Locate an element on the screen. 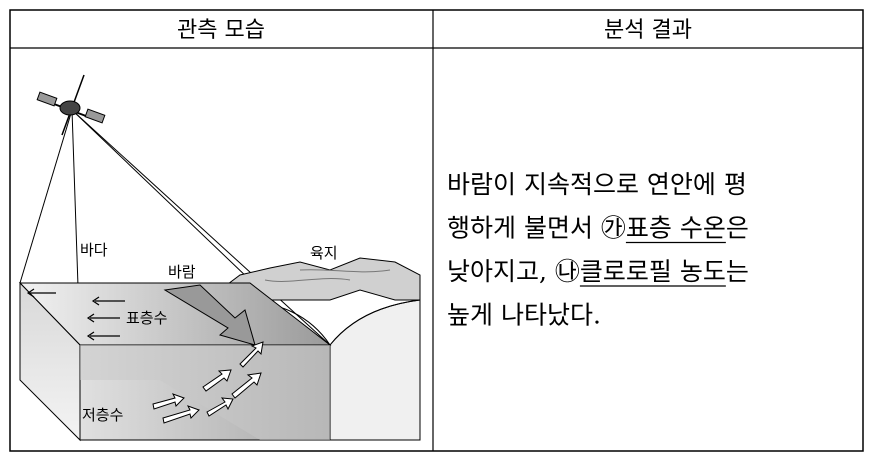  header: 관측 모습 is located at coordinates (221, 30).